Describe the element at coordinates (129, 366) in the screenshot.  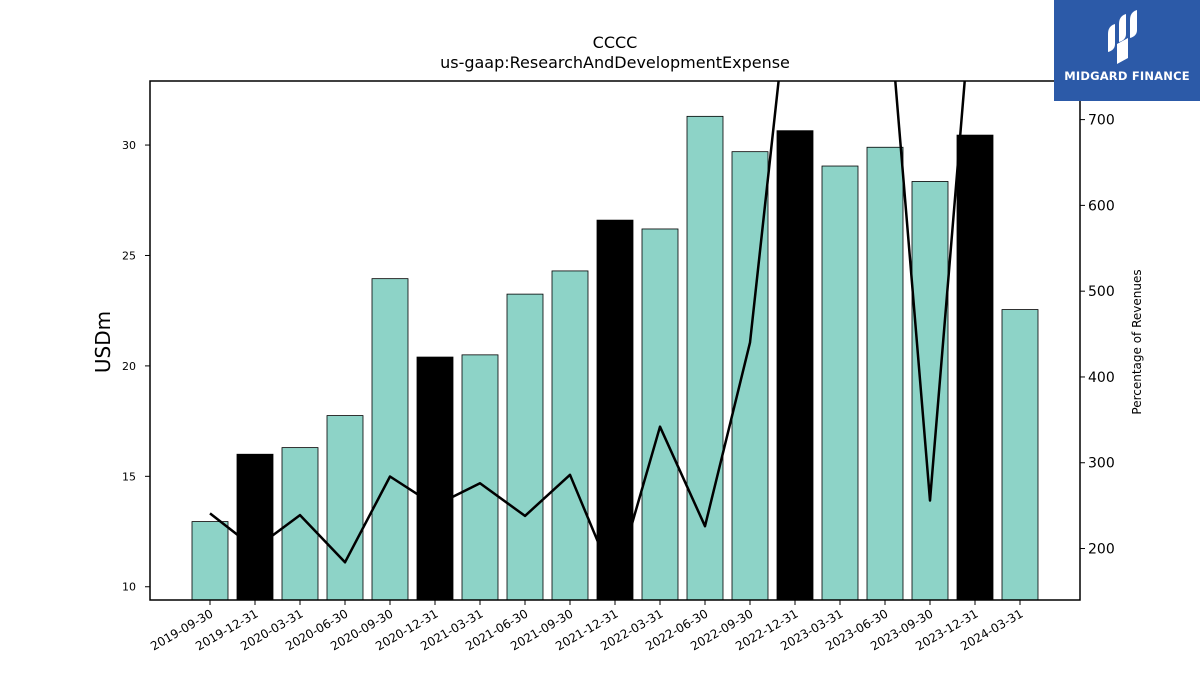
I see `y-tick-label: 20` at that location.